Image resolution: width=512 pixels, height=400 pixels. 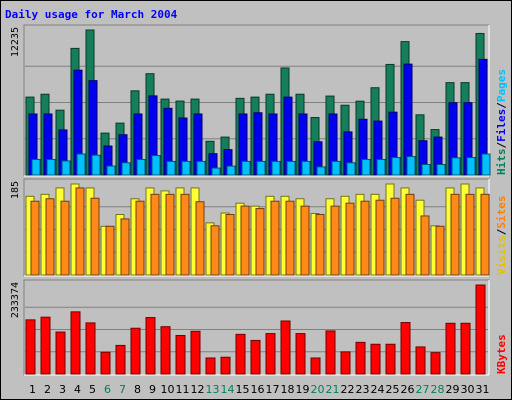 I want to click on day-label-22: 22, so click(x=348, y=389).